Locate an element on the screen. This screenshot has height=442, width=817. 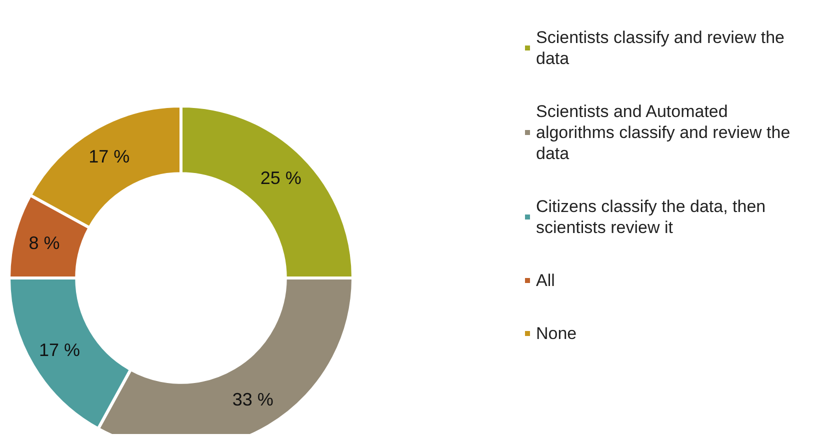
legend-label: None is located at coordinates (556, 333).